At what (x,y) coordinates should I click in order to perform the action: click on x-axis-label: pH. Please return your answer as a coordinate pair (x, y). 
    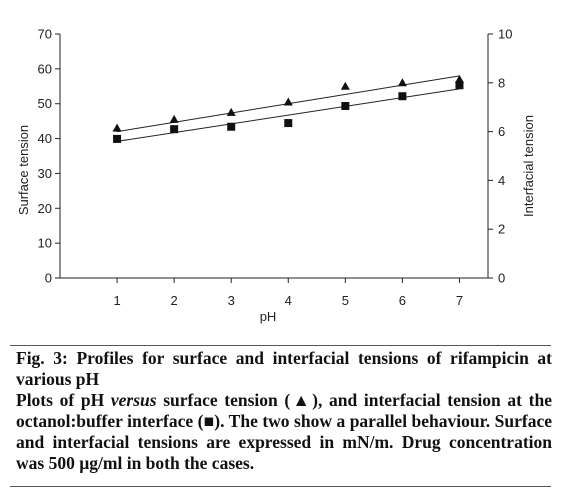
    Looking at the image, I should click on (268, 316).